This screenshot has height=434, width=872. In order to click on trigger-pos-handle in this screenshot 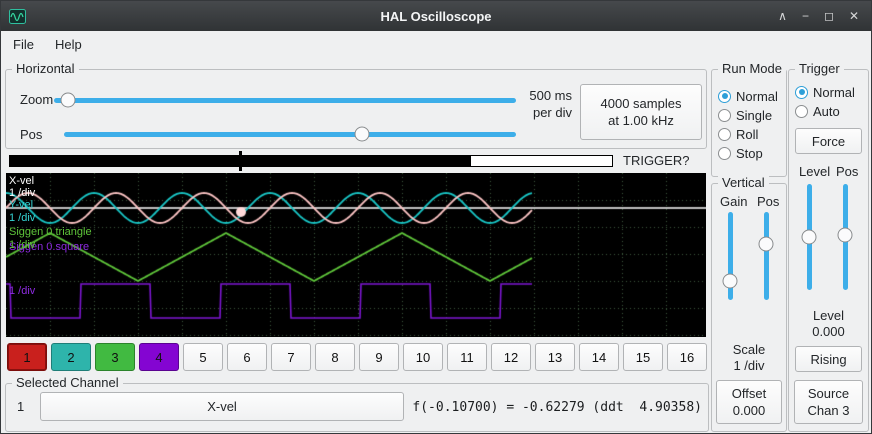, I will do `click(845, 235)`.